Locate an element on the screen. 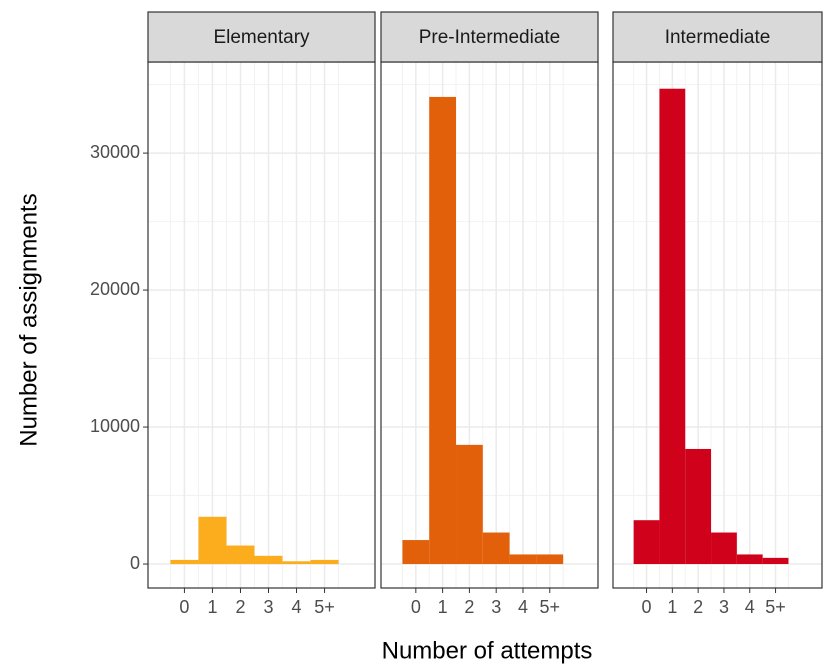 The height and width of the screenshot is (671, 825). y-tick-label: 30000 is located at coordinates (115, 152).